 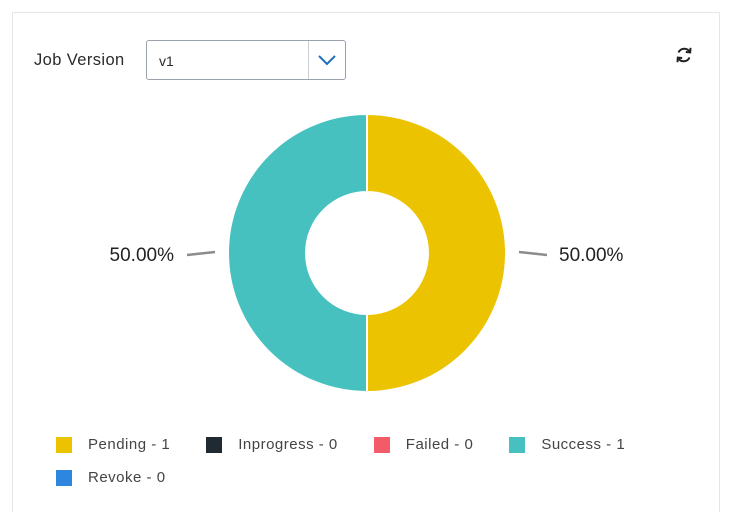 What do you see at coordinates (288, 444) in the screenshot?
I see `legend-label: Inprogress - 0` at bounding box center [288, 444].